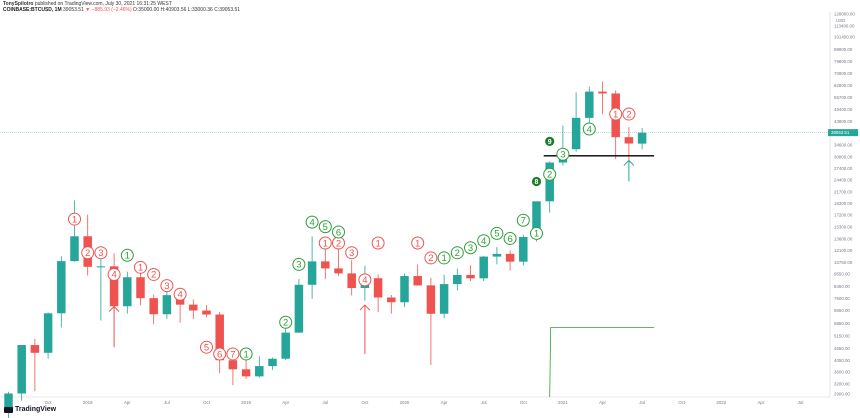  What do you see at coordinates (843, 85) in the screenshot?
I see `y-tick-label: 62800.00` at bounding box center [843, 85].